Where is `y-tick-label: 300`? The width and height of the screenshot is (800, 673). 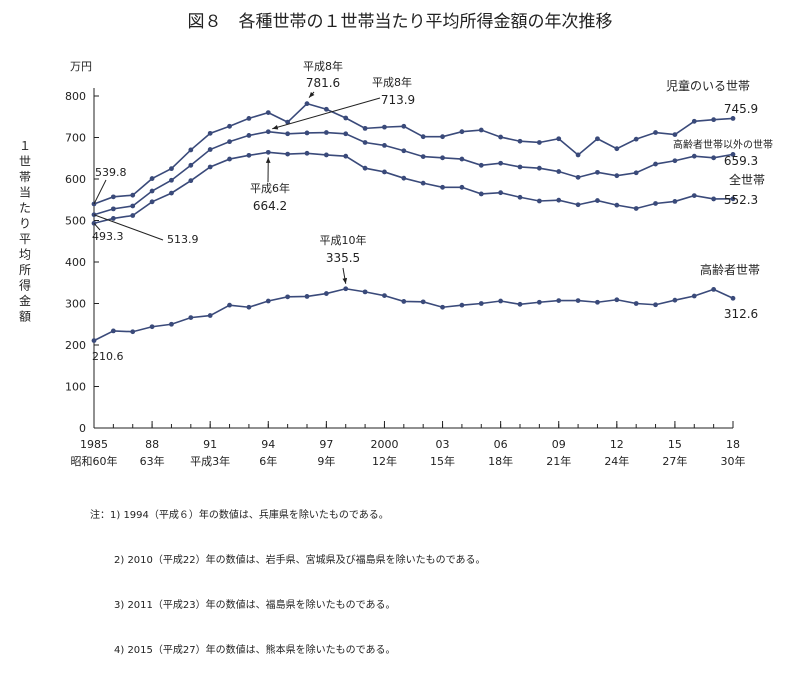 y-tick-label: 300 is located at coordinates (75, 304).